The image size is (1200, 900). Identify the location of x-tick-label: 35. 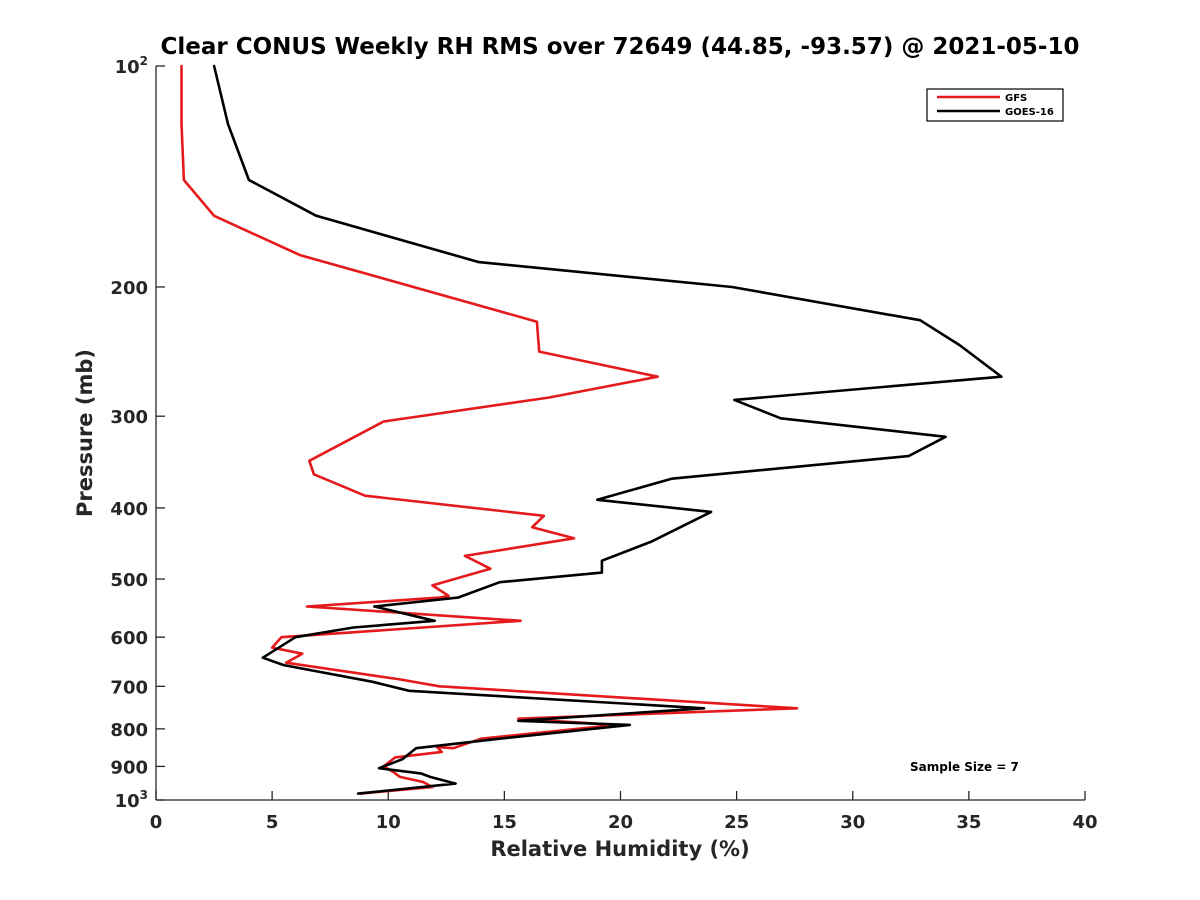
(968, 822).